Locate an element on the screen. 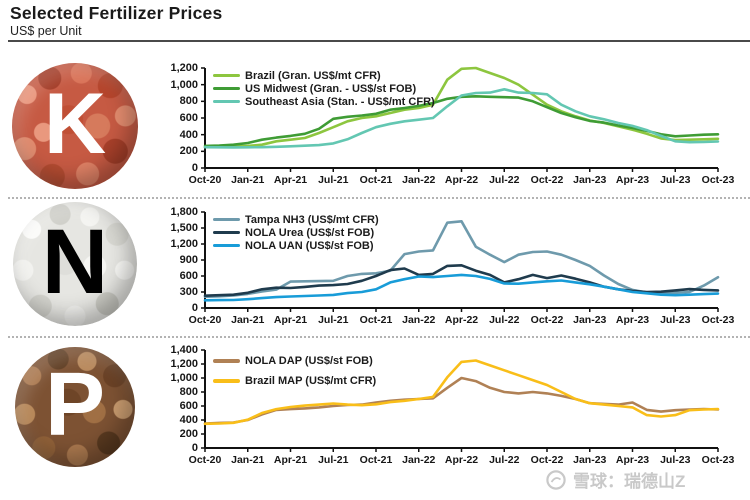 Image resolution: width=750 pixels, height=500 pixels. legend-label: Brazil (Gran. US$/mt CFR) is located at coordinates (313, 75).